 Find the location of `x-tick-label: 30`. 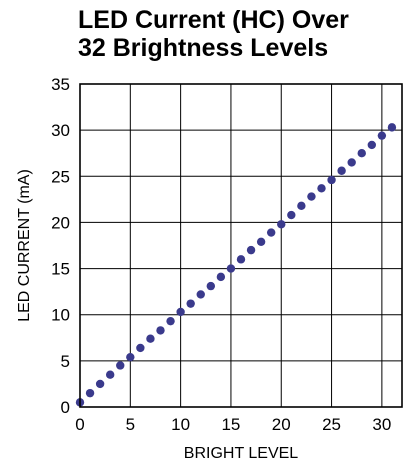

x-tick-label: 30 is located at coordinates (381, 424).